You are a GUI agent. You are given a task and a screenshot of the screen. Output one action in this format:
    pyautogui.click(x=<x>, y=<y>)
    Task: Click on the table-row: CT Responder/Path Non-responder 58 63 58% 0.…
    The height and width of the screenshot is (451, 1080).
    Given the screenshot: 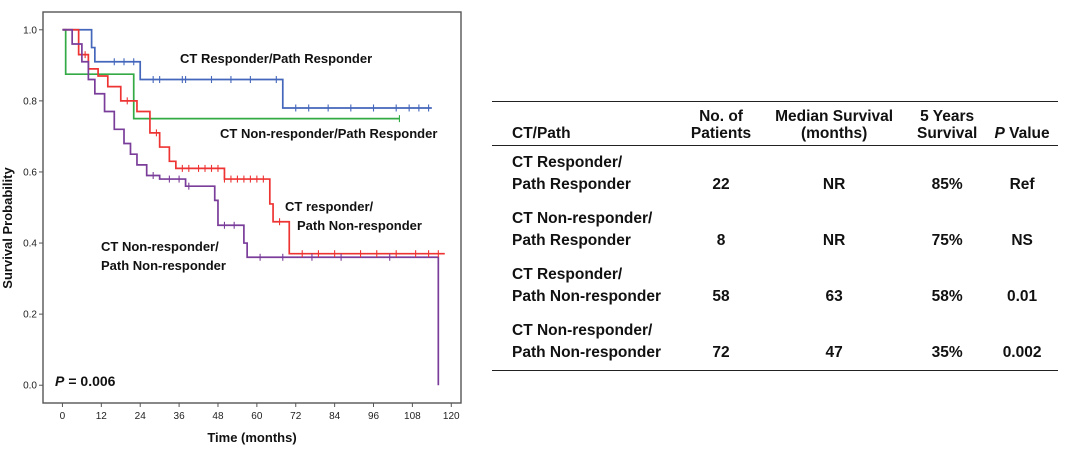 What is the action you would take?
    pyautogui.click(x=775, y=286)
    